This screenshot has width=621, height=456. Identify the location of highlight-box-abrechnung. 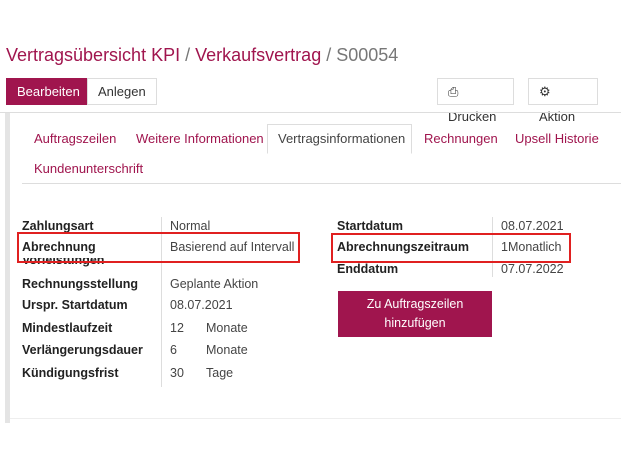
(158, 247).